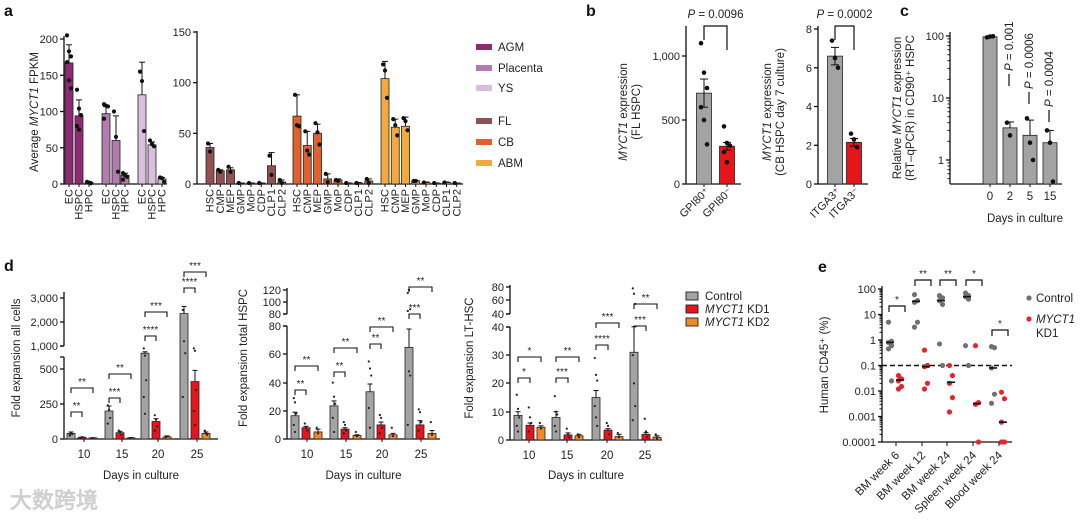  Describe the element at coordinates (221, 201) in the screenshot. I see `a2-x-tick-label: CMP` at that location.